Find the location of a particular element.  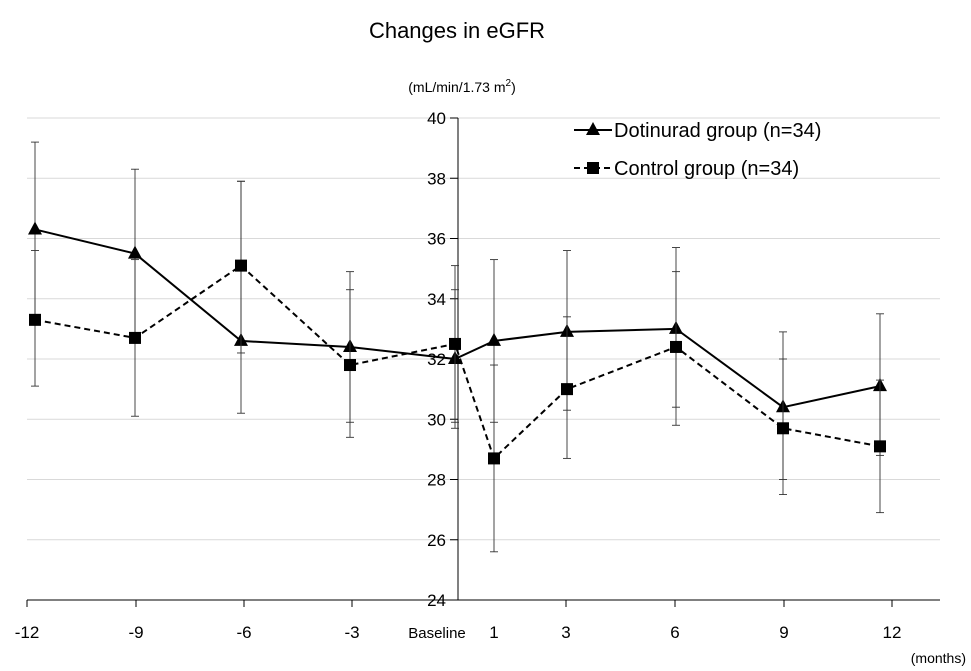

y-tick-label: 34 is located at coordinates (436, 299).